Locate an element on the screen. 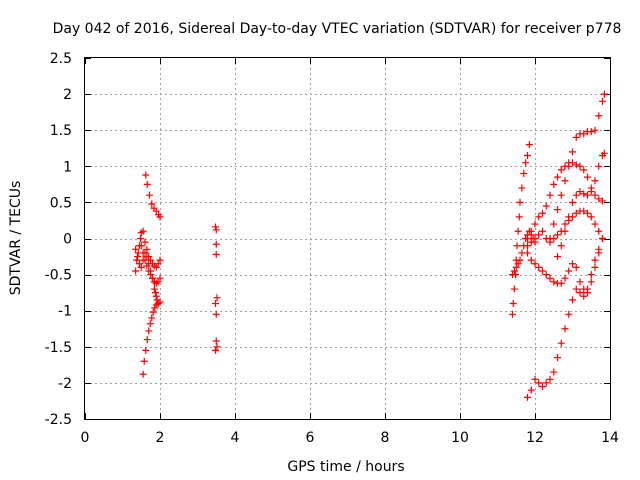 Image resolution: width=640 pixels, height=480 pixels. y-tick-label: 1.5 is located at coordinates (61, 131).